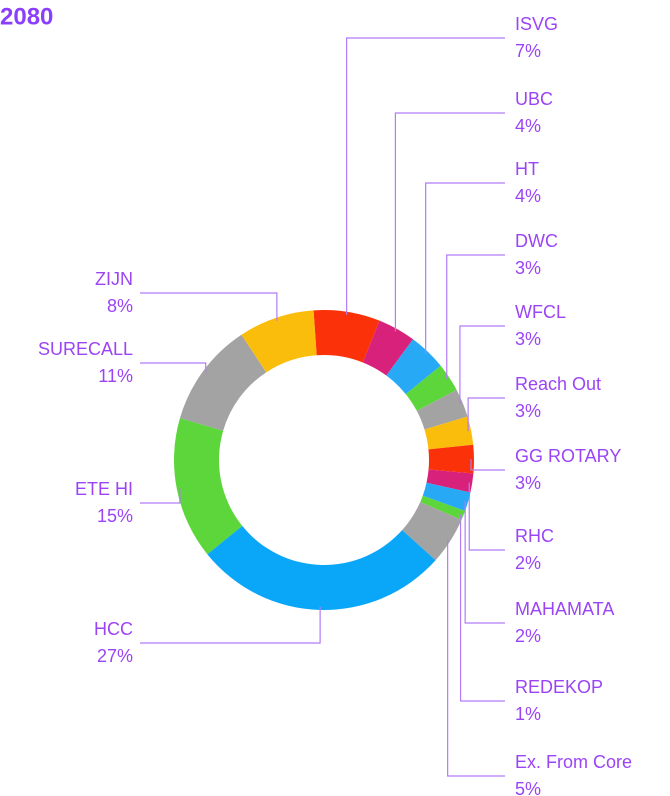 This screenshot has height=796, width=670. I want to click on segment-value: 8%, so click(120, 306).